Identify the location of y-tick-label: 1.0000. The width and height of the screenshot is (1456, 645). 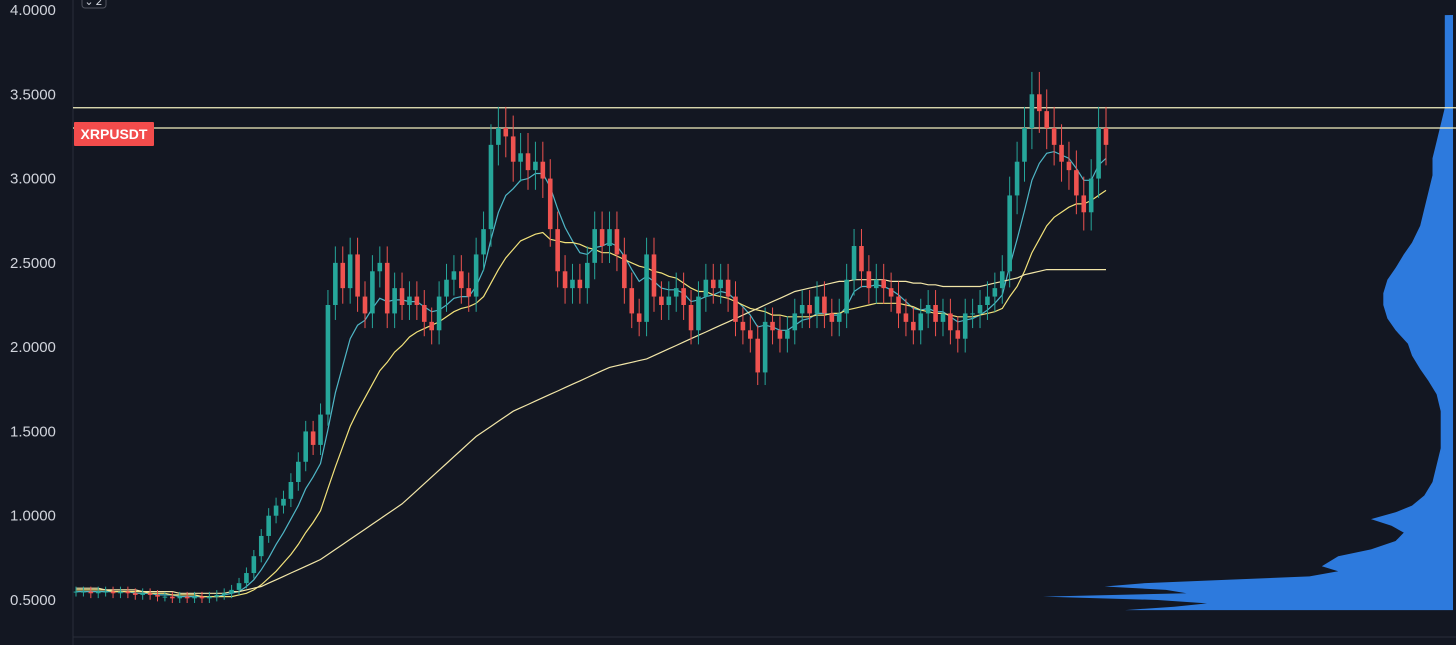
(33, 516).